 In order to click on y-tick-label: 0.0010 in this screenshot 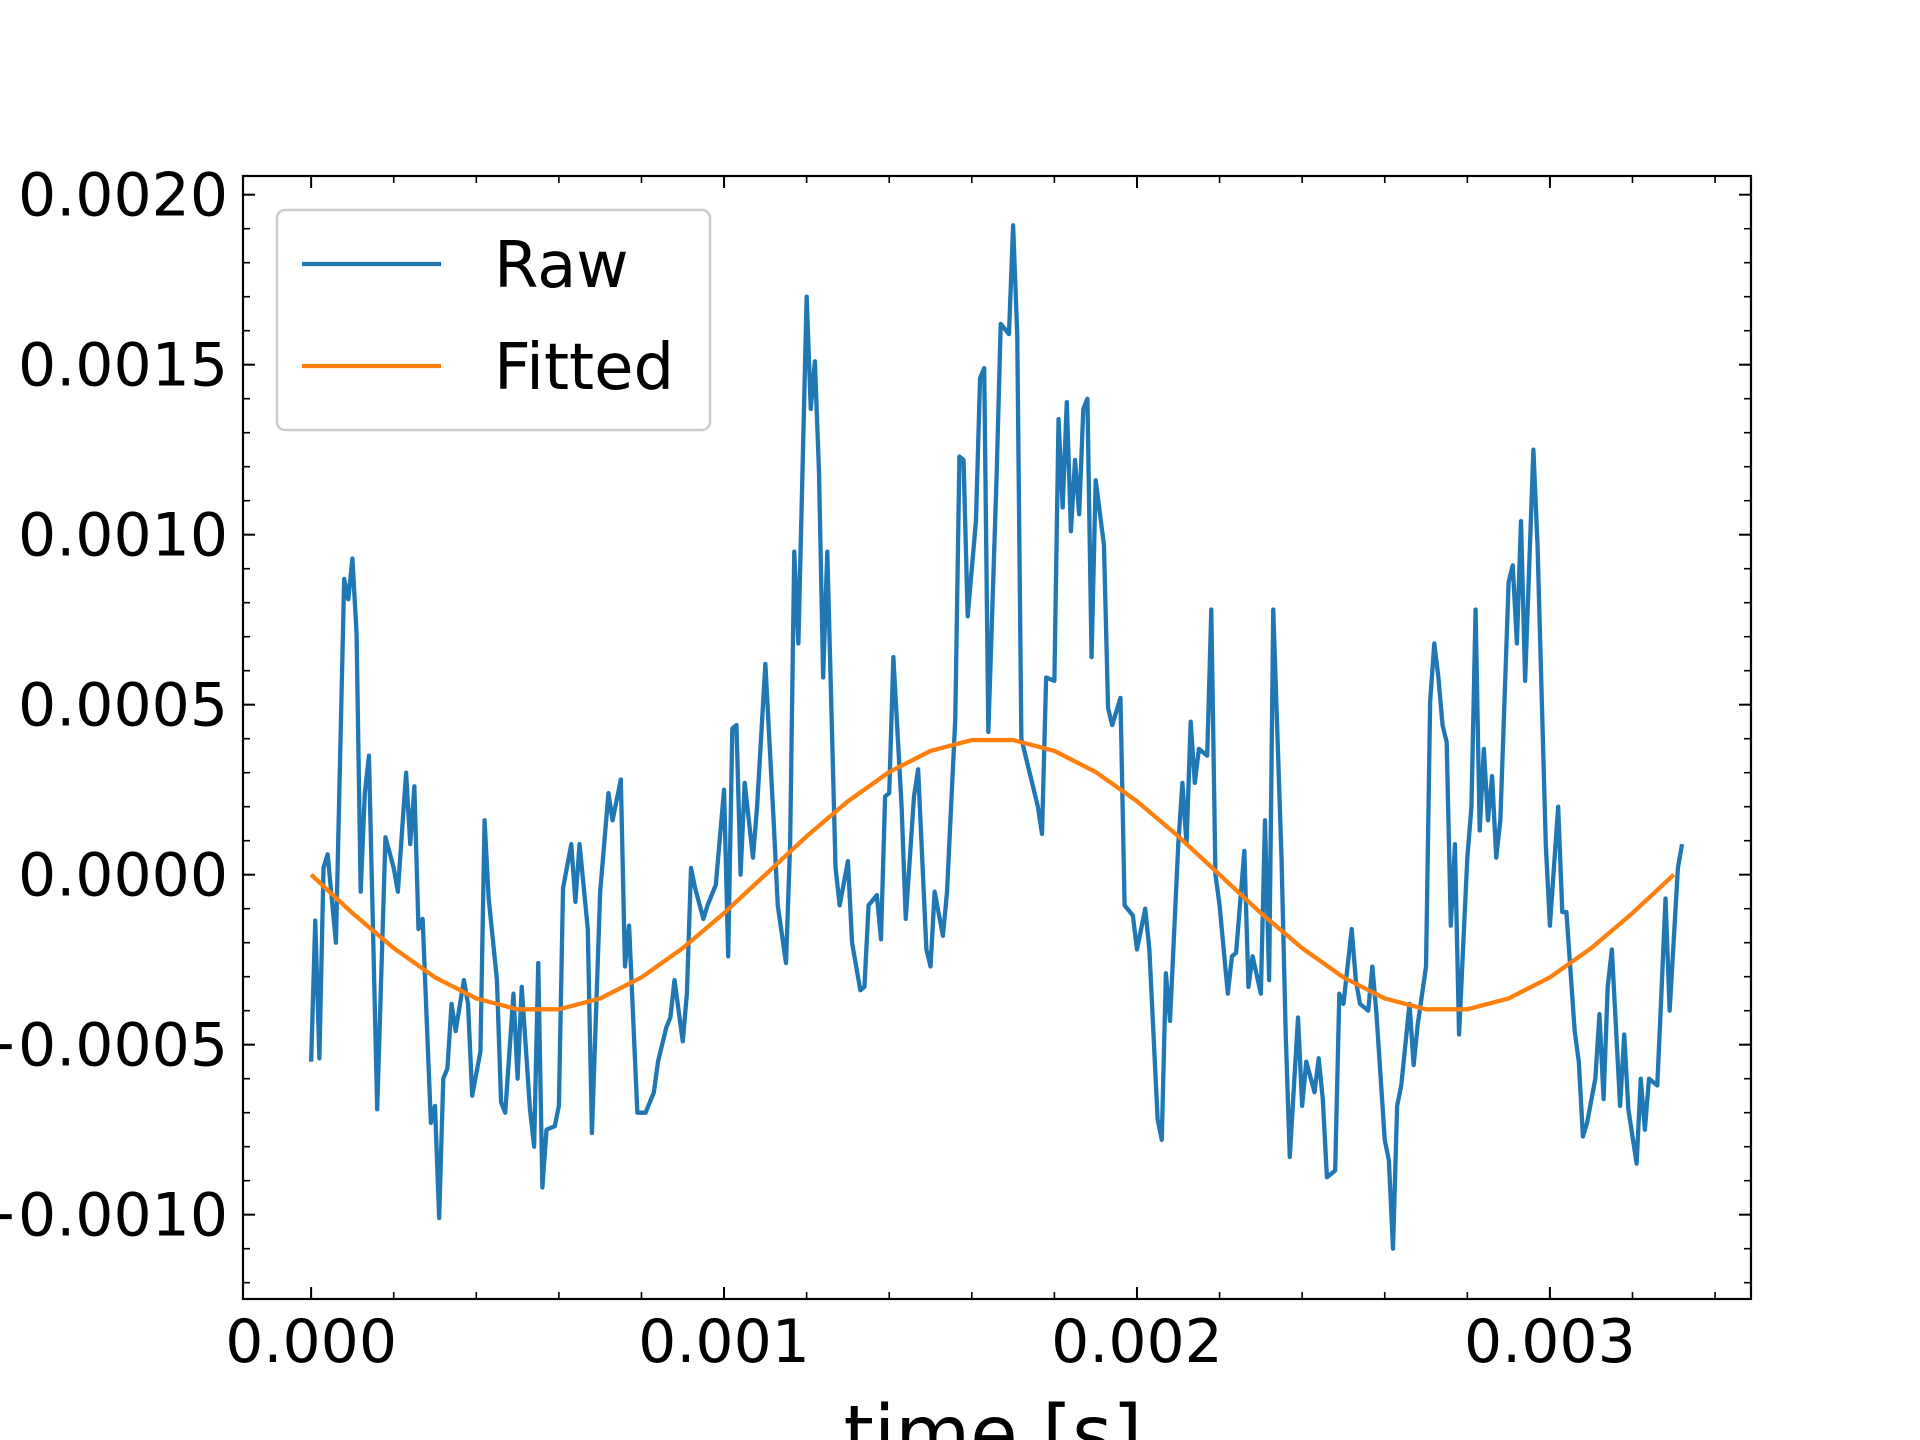, I will do `click(123, 536)`.